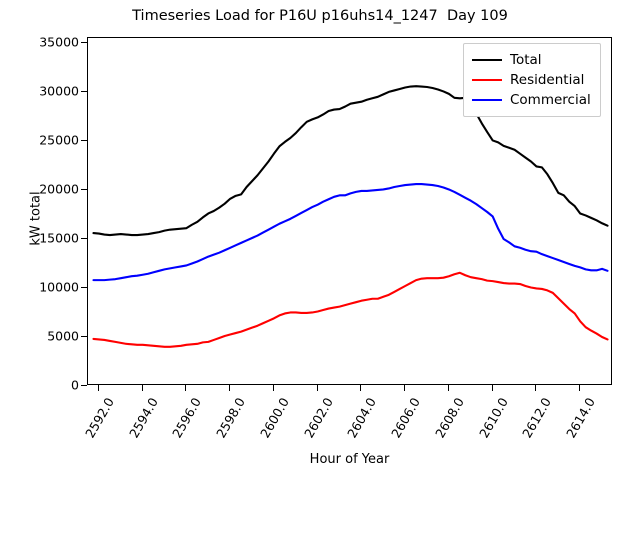  I want to click on legend-swatch-commercial, so click(487, 100).